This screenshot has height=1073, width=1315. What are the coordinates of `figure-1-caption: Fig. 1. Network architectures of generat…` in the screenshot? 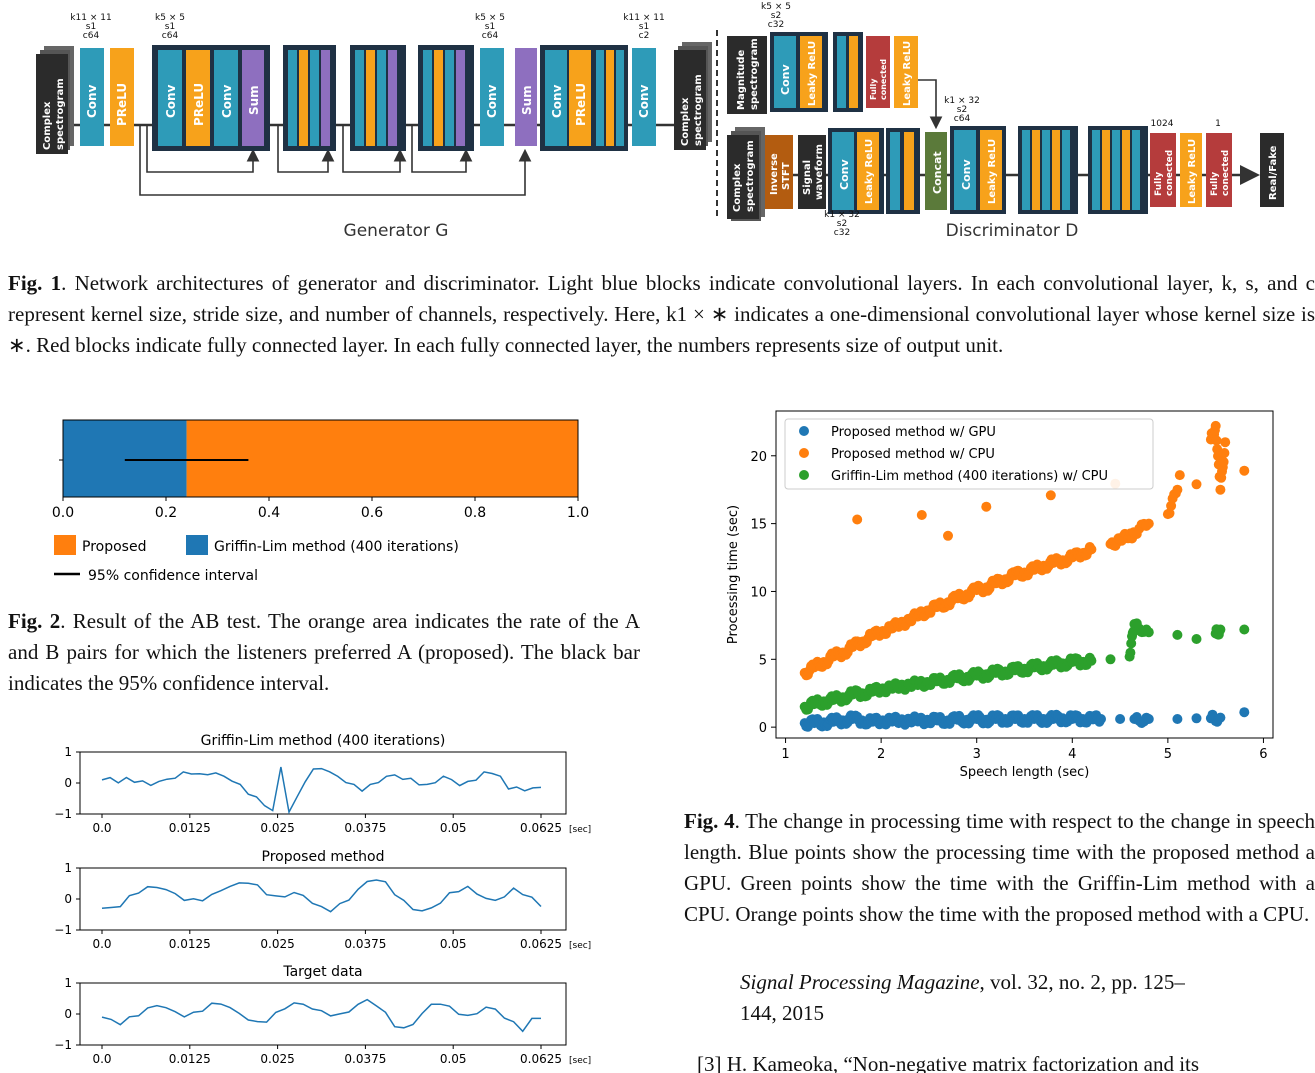 It's located at (661, 314).